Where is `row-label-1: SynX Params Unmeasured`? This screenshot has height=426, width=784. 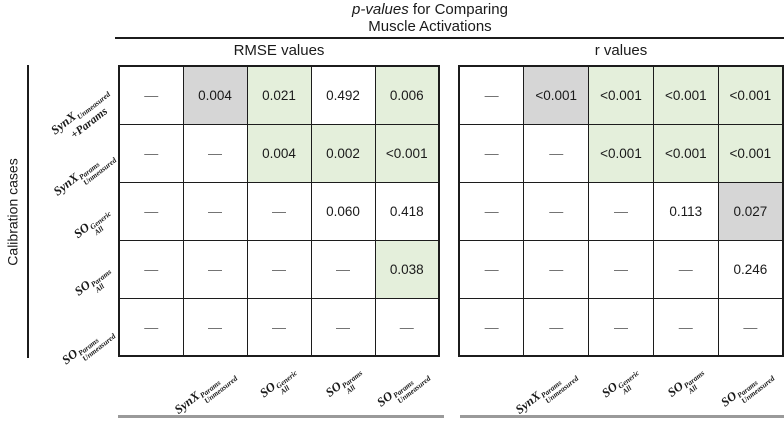 row-label-1: SynX Params Unmeasured is located at coordinates (70, 161).